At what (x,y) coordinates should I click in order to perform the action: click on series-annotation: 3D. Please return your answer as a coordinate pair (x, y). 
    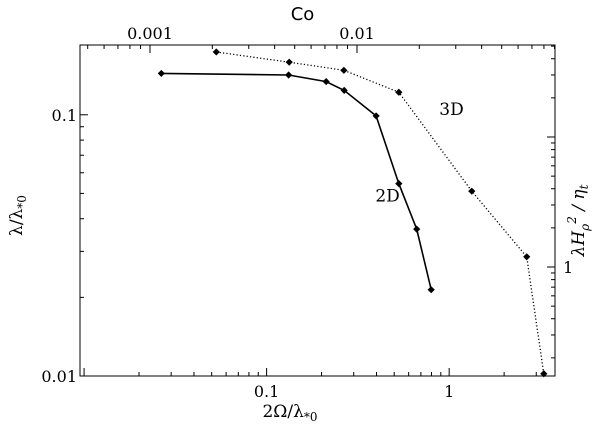
    Looking at the image, I should click on (451, 110).